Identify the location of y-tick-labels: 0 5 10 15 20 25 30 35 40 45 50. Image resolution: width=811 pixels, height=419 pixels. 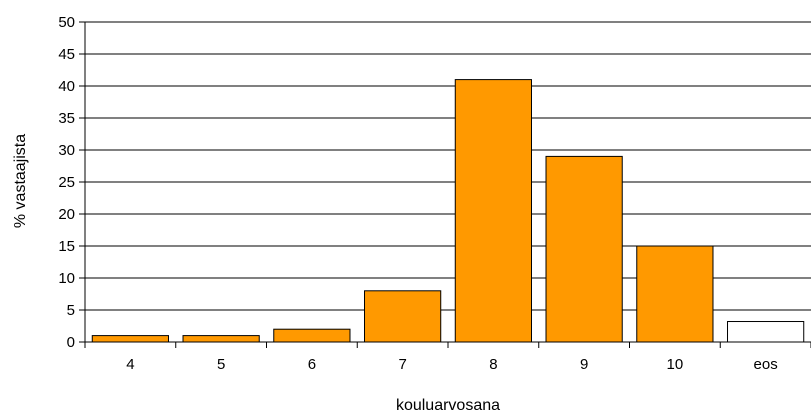
(71, 182).